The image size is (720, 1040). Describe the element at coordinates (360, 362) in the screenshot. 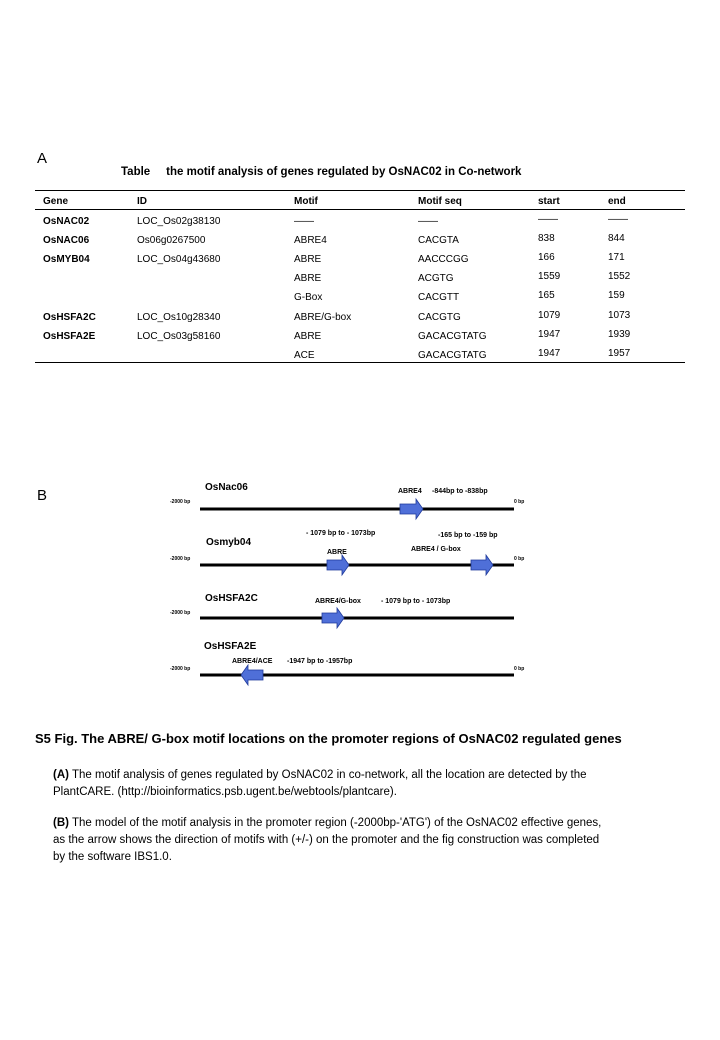

I see `table-bottom-rule` at that location.